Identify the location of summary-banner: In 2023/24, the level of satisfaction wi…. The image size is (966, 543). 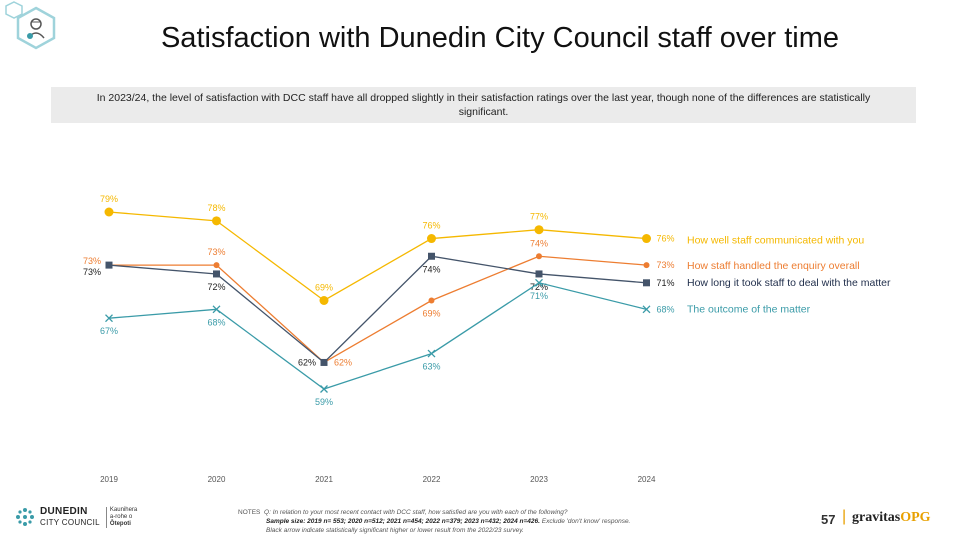
(483, 105).